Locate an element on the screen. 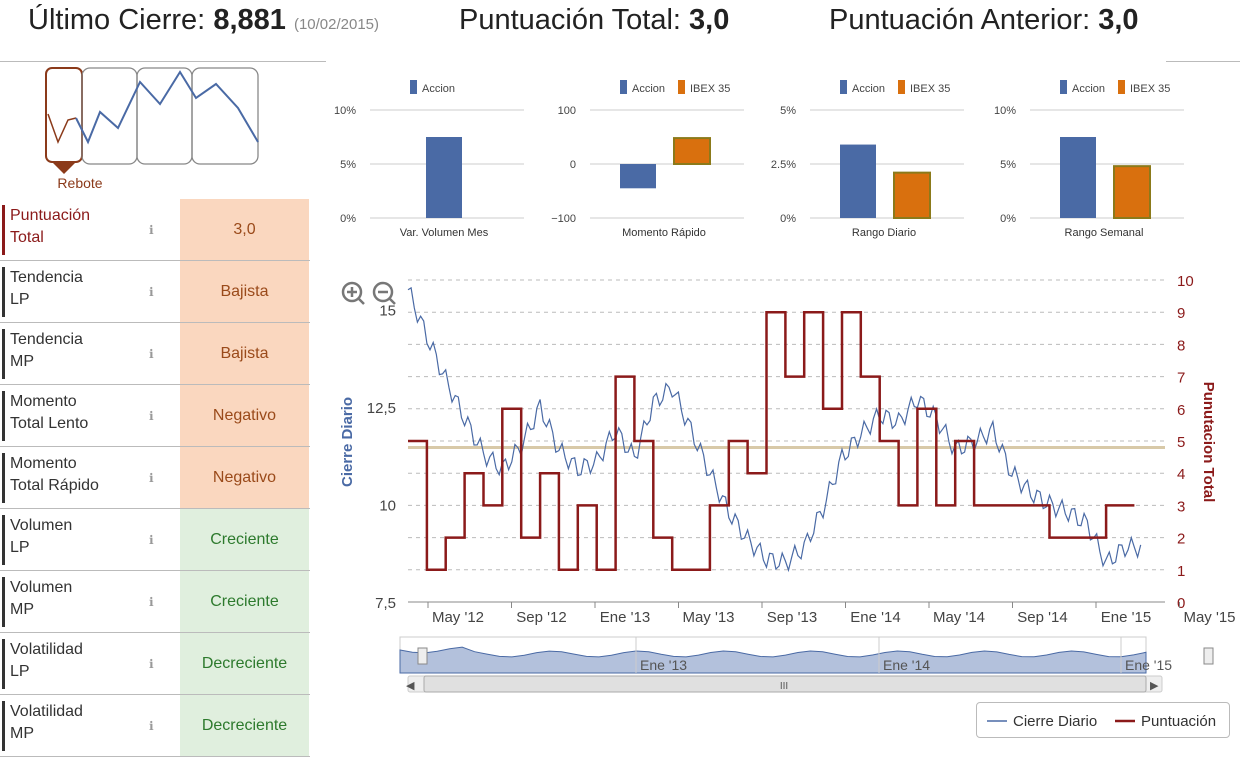 The image size is (1240, 757). rebound-pattern-icon: Rebote is located at coordinates (155, 130).